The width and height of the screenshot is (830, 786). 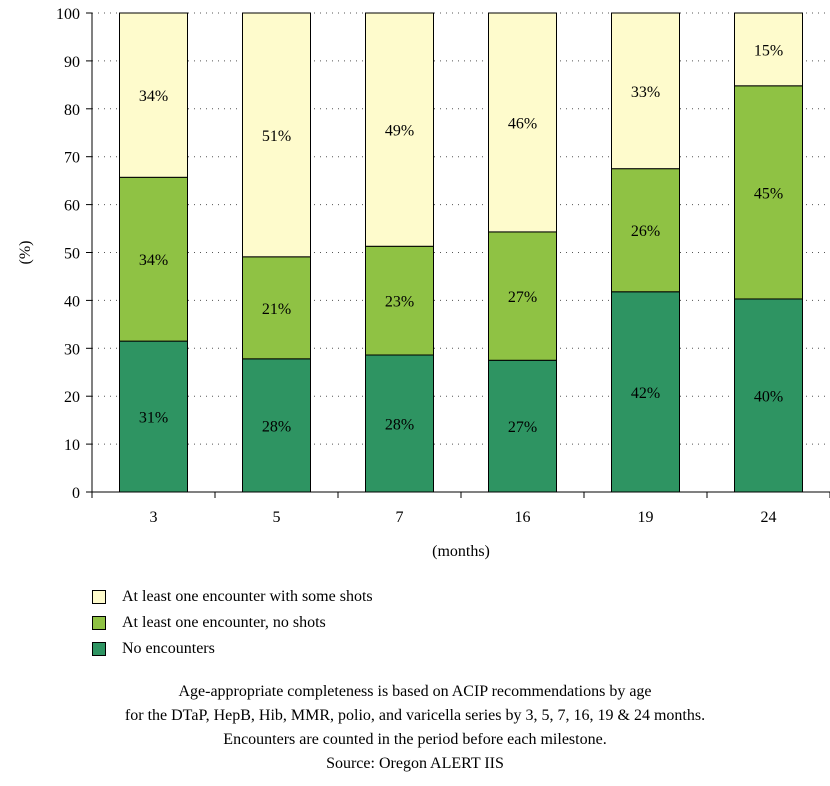 What do you see at coordinates (72, 62) in the screenshot?
I see `y-tick-label-90: 90` at bounding box center [72, 62].